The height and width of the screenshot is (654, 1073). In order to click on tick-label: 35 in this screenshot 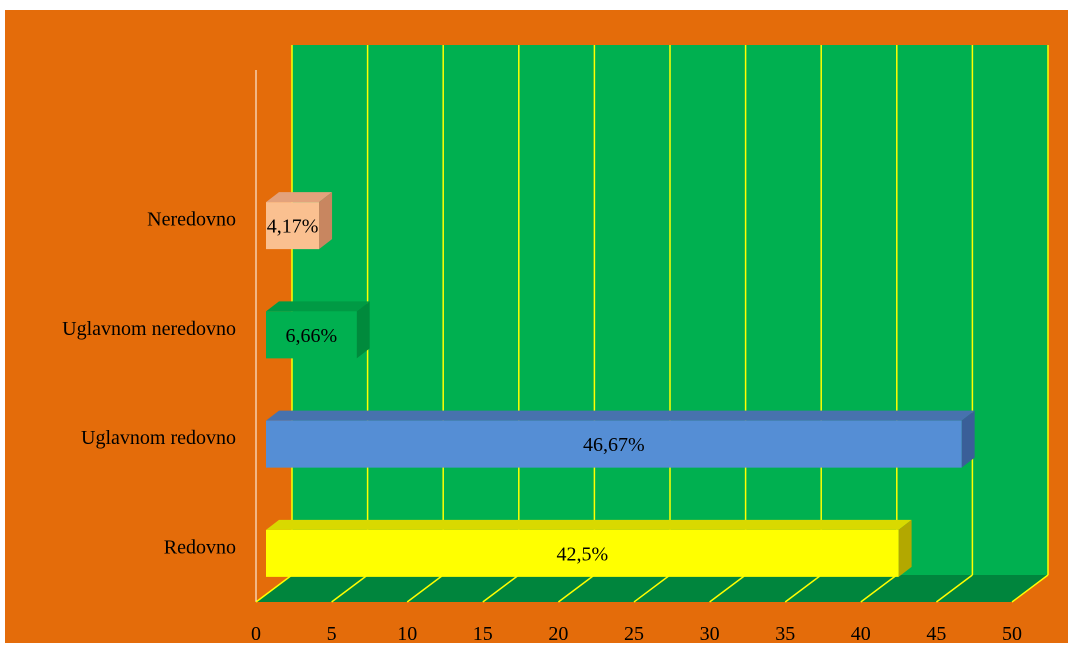, I will do `click(785, 634)`.